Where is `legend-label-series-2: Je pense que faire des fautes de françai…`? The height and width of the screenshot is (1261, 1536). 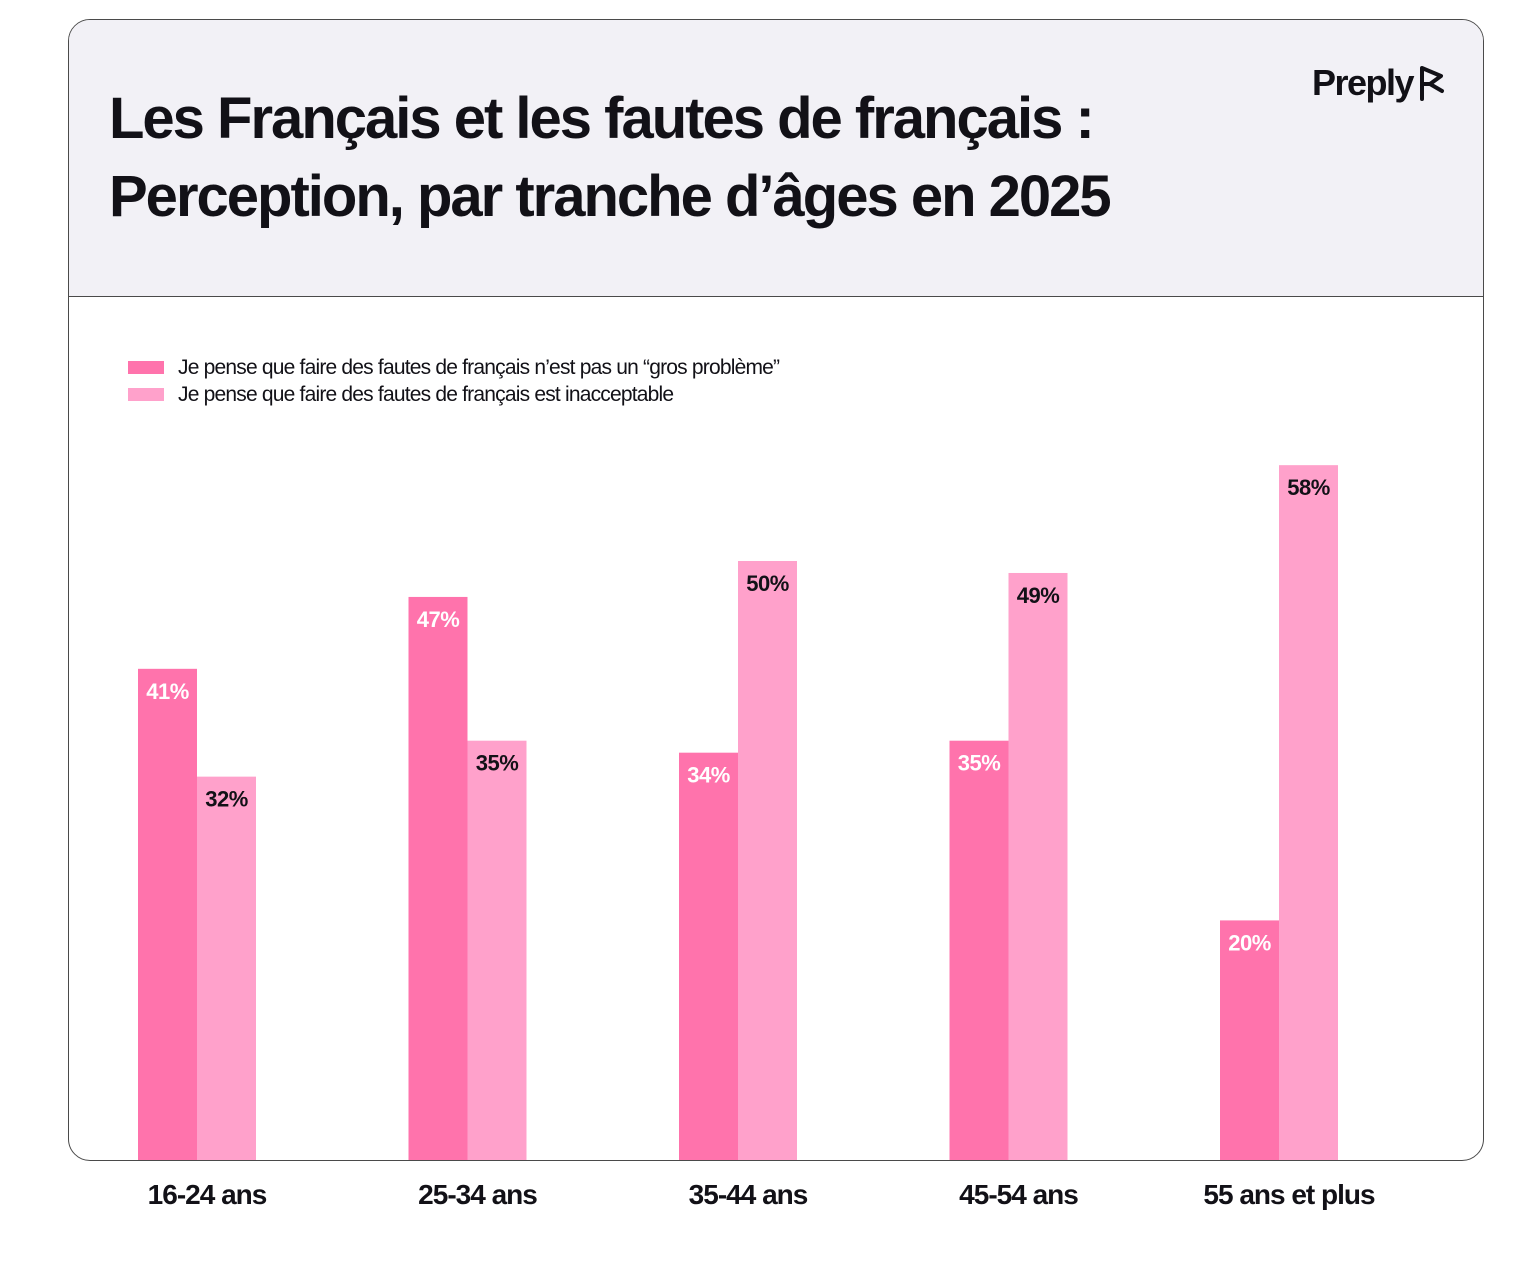
legend-label-series-2: Je pense que faire des fautes de françai… is located at coordinates (426, 394).